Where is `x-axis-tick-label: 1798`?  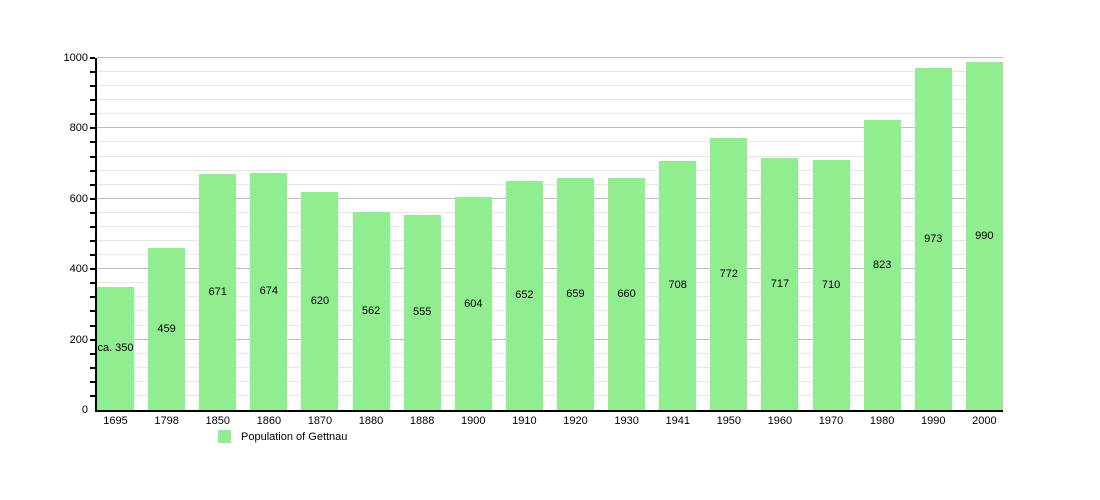 x-axis-tick-label: 1798 is located at coordinates (166, 421).